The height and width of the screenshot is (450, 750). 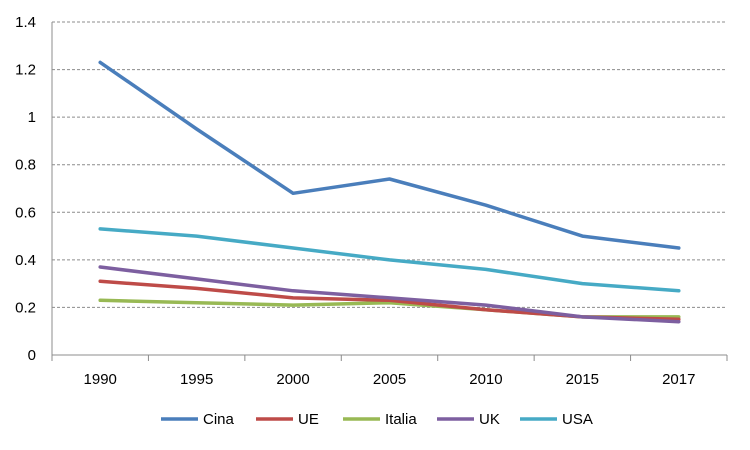 What do you see at coordinates (25, 165) in the screenshot?
I see `y-tick-label: 0.8` at bounding box center [25, 165].